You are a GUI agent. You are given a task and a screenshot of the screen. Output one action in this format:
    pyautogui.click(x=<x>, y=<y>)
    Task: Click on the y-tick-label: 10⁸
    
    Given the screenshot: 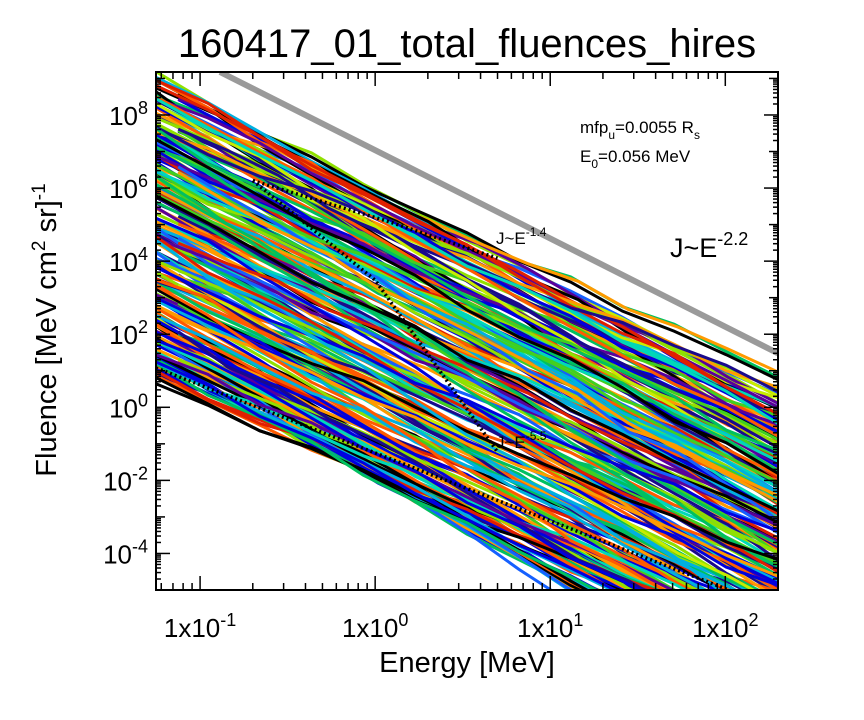 What is the action you would take?
    pyautogui.click(x=128, y=114)
    